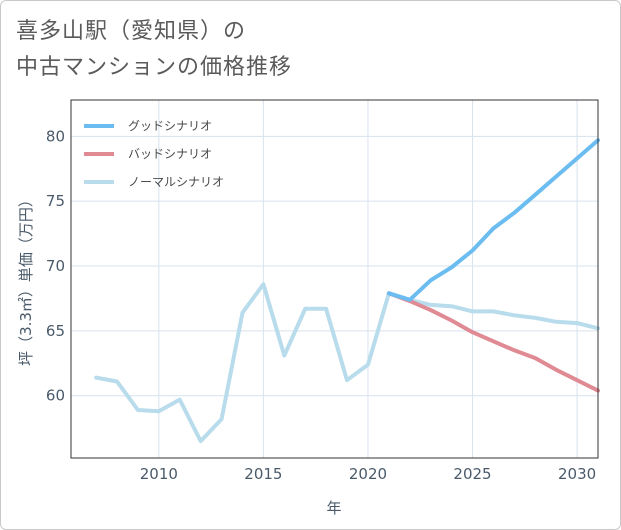 This screenshot has height=530, width=621. Describe the element at coordinates (333, 508) in the screenshot. I see `x-axis-label: 年` at that location.